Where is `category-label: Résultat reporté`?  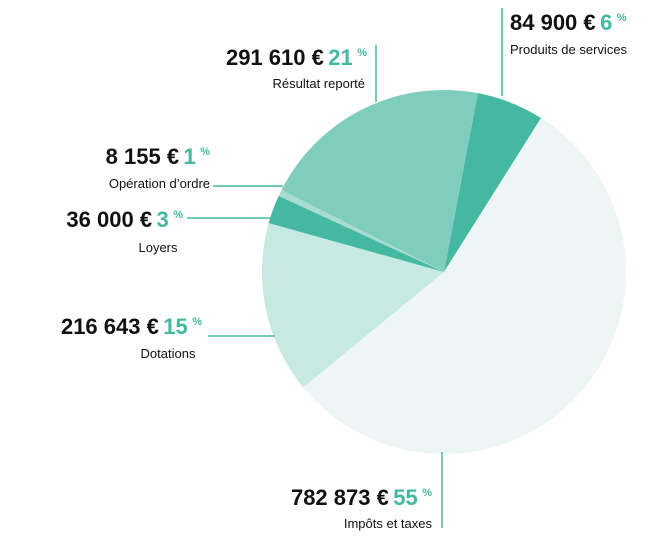
category-label: Résultat reporté is located at coordinates (319, 83).